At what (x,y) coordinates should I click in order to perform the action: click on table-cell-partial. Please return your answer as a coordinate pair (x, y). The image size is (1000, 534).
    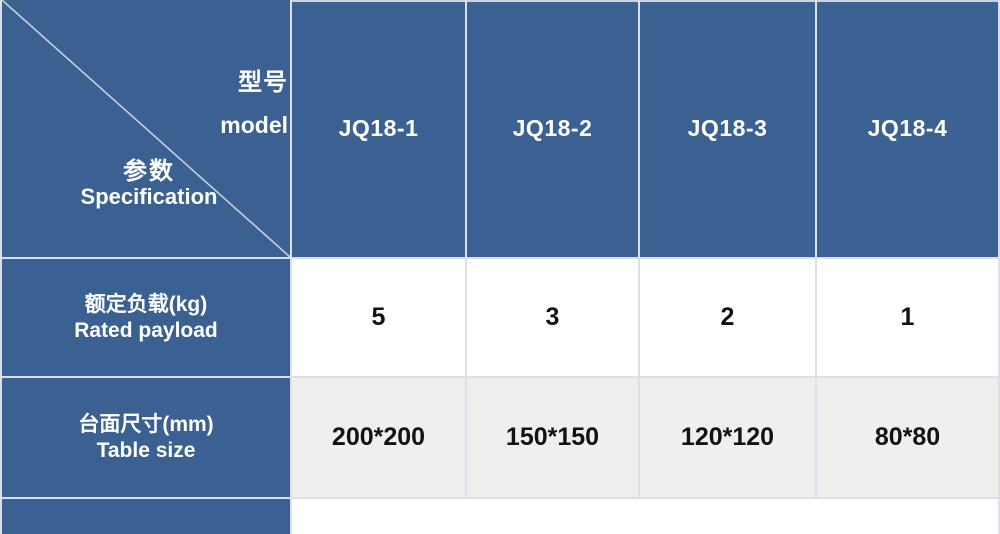
    Looking at the image, I should click on (645, 516).